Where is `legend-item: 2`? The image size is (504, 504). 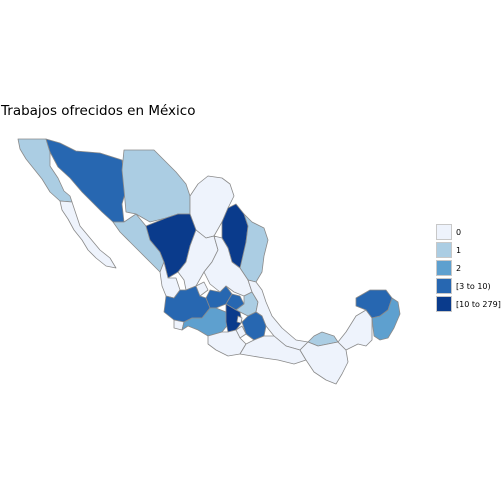 legend-item: 2 is located at coordinates (468, 268).